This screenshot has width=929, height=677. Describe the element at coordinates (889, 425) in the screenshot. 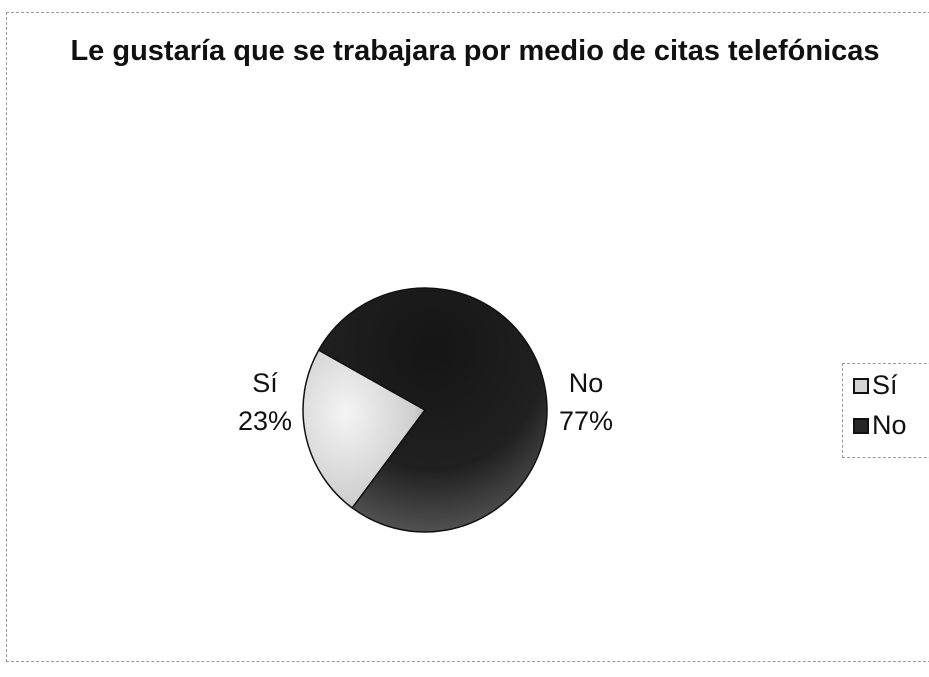

I see `legend-label-no: No` at that location.